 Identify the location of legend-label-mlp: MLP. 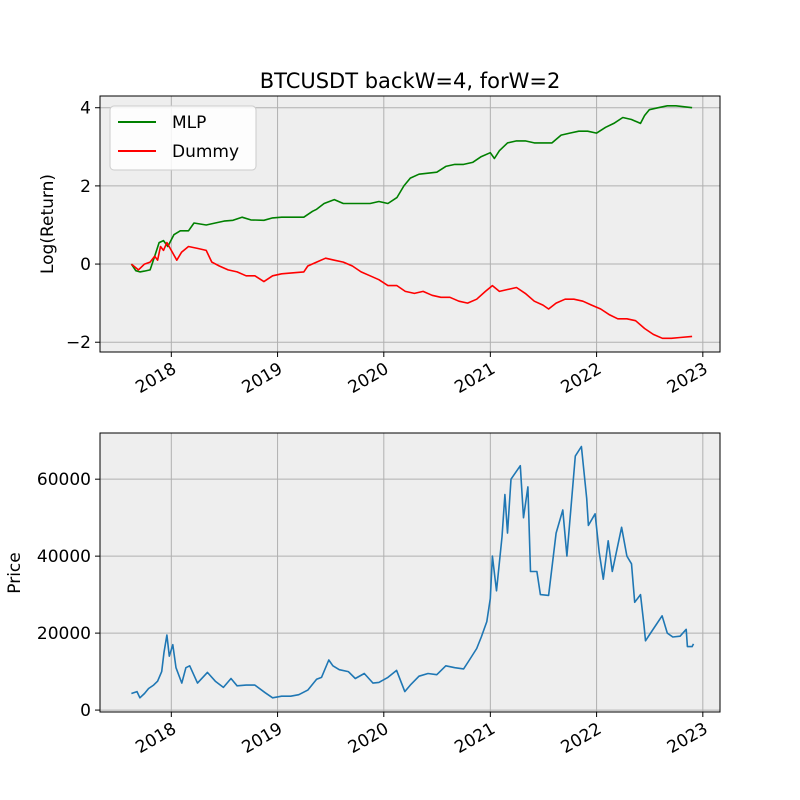
(189, 123).